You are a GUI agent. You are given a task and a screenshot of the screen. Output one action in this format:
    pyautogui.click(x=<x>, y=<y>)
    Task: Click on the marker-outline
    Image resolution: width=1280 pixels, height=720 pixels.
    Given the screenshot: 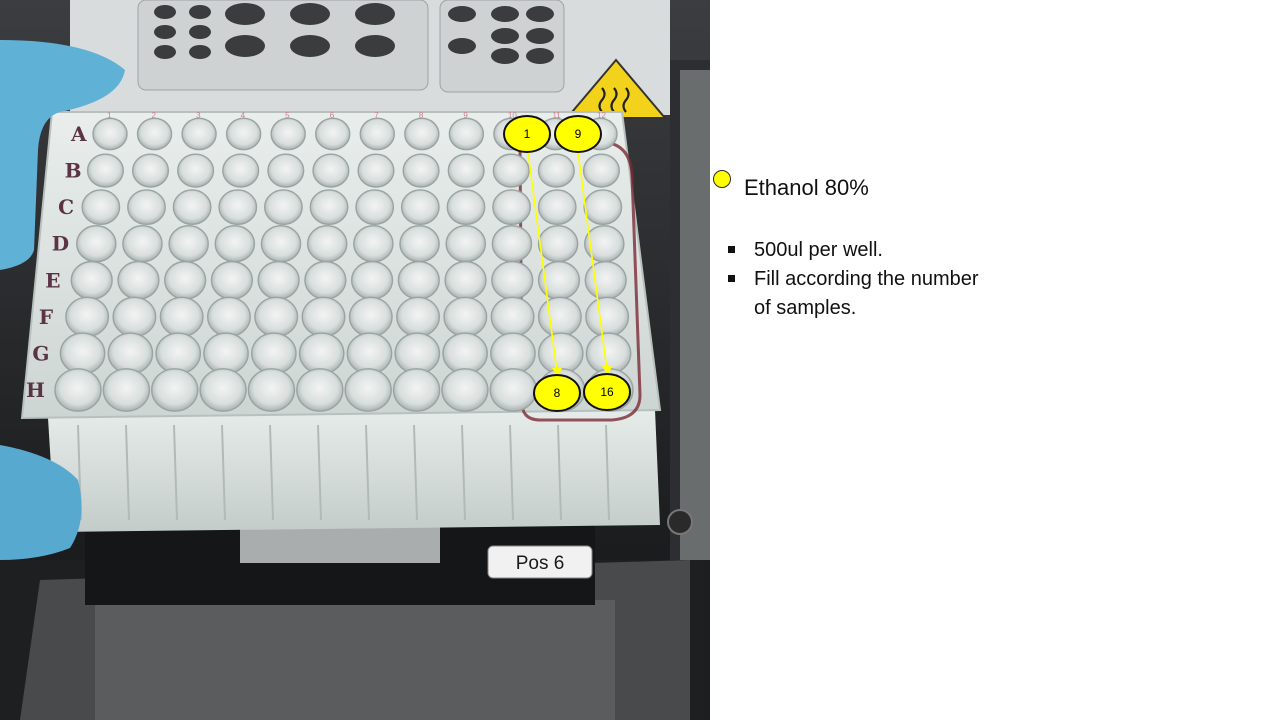 What is the action you would take?
    pyautogui.click(x=579, y=281)
    